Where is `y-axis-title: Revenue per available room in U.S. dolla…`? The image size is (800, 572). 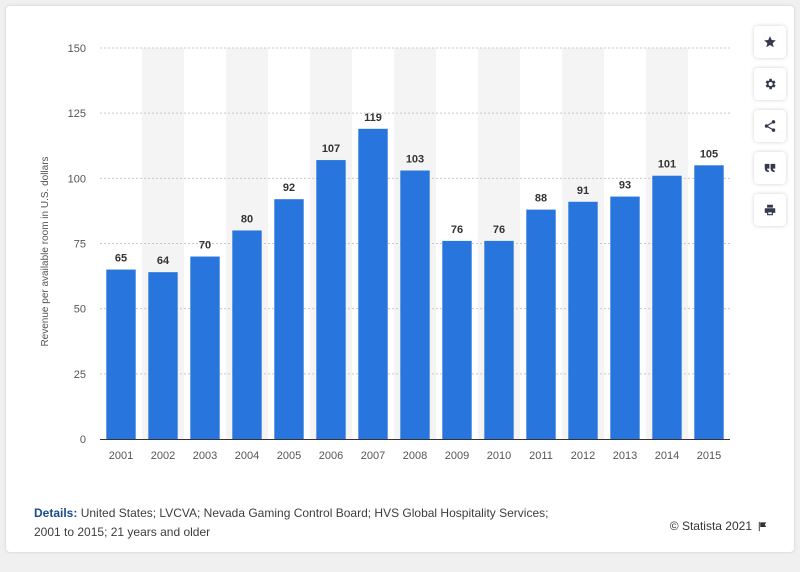
y-axis-title: Revenue per available room in U.S. dolla… is located at coordinates (45, 251).